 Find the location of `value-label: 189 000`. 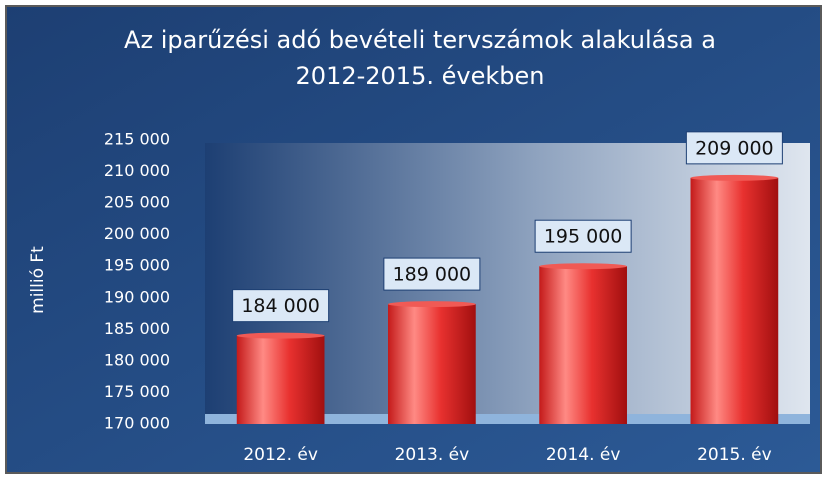

value-label: 189 000 is located at coordinates (432, 275).